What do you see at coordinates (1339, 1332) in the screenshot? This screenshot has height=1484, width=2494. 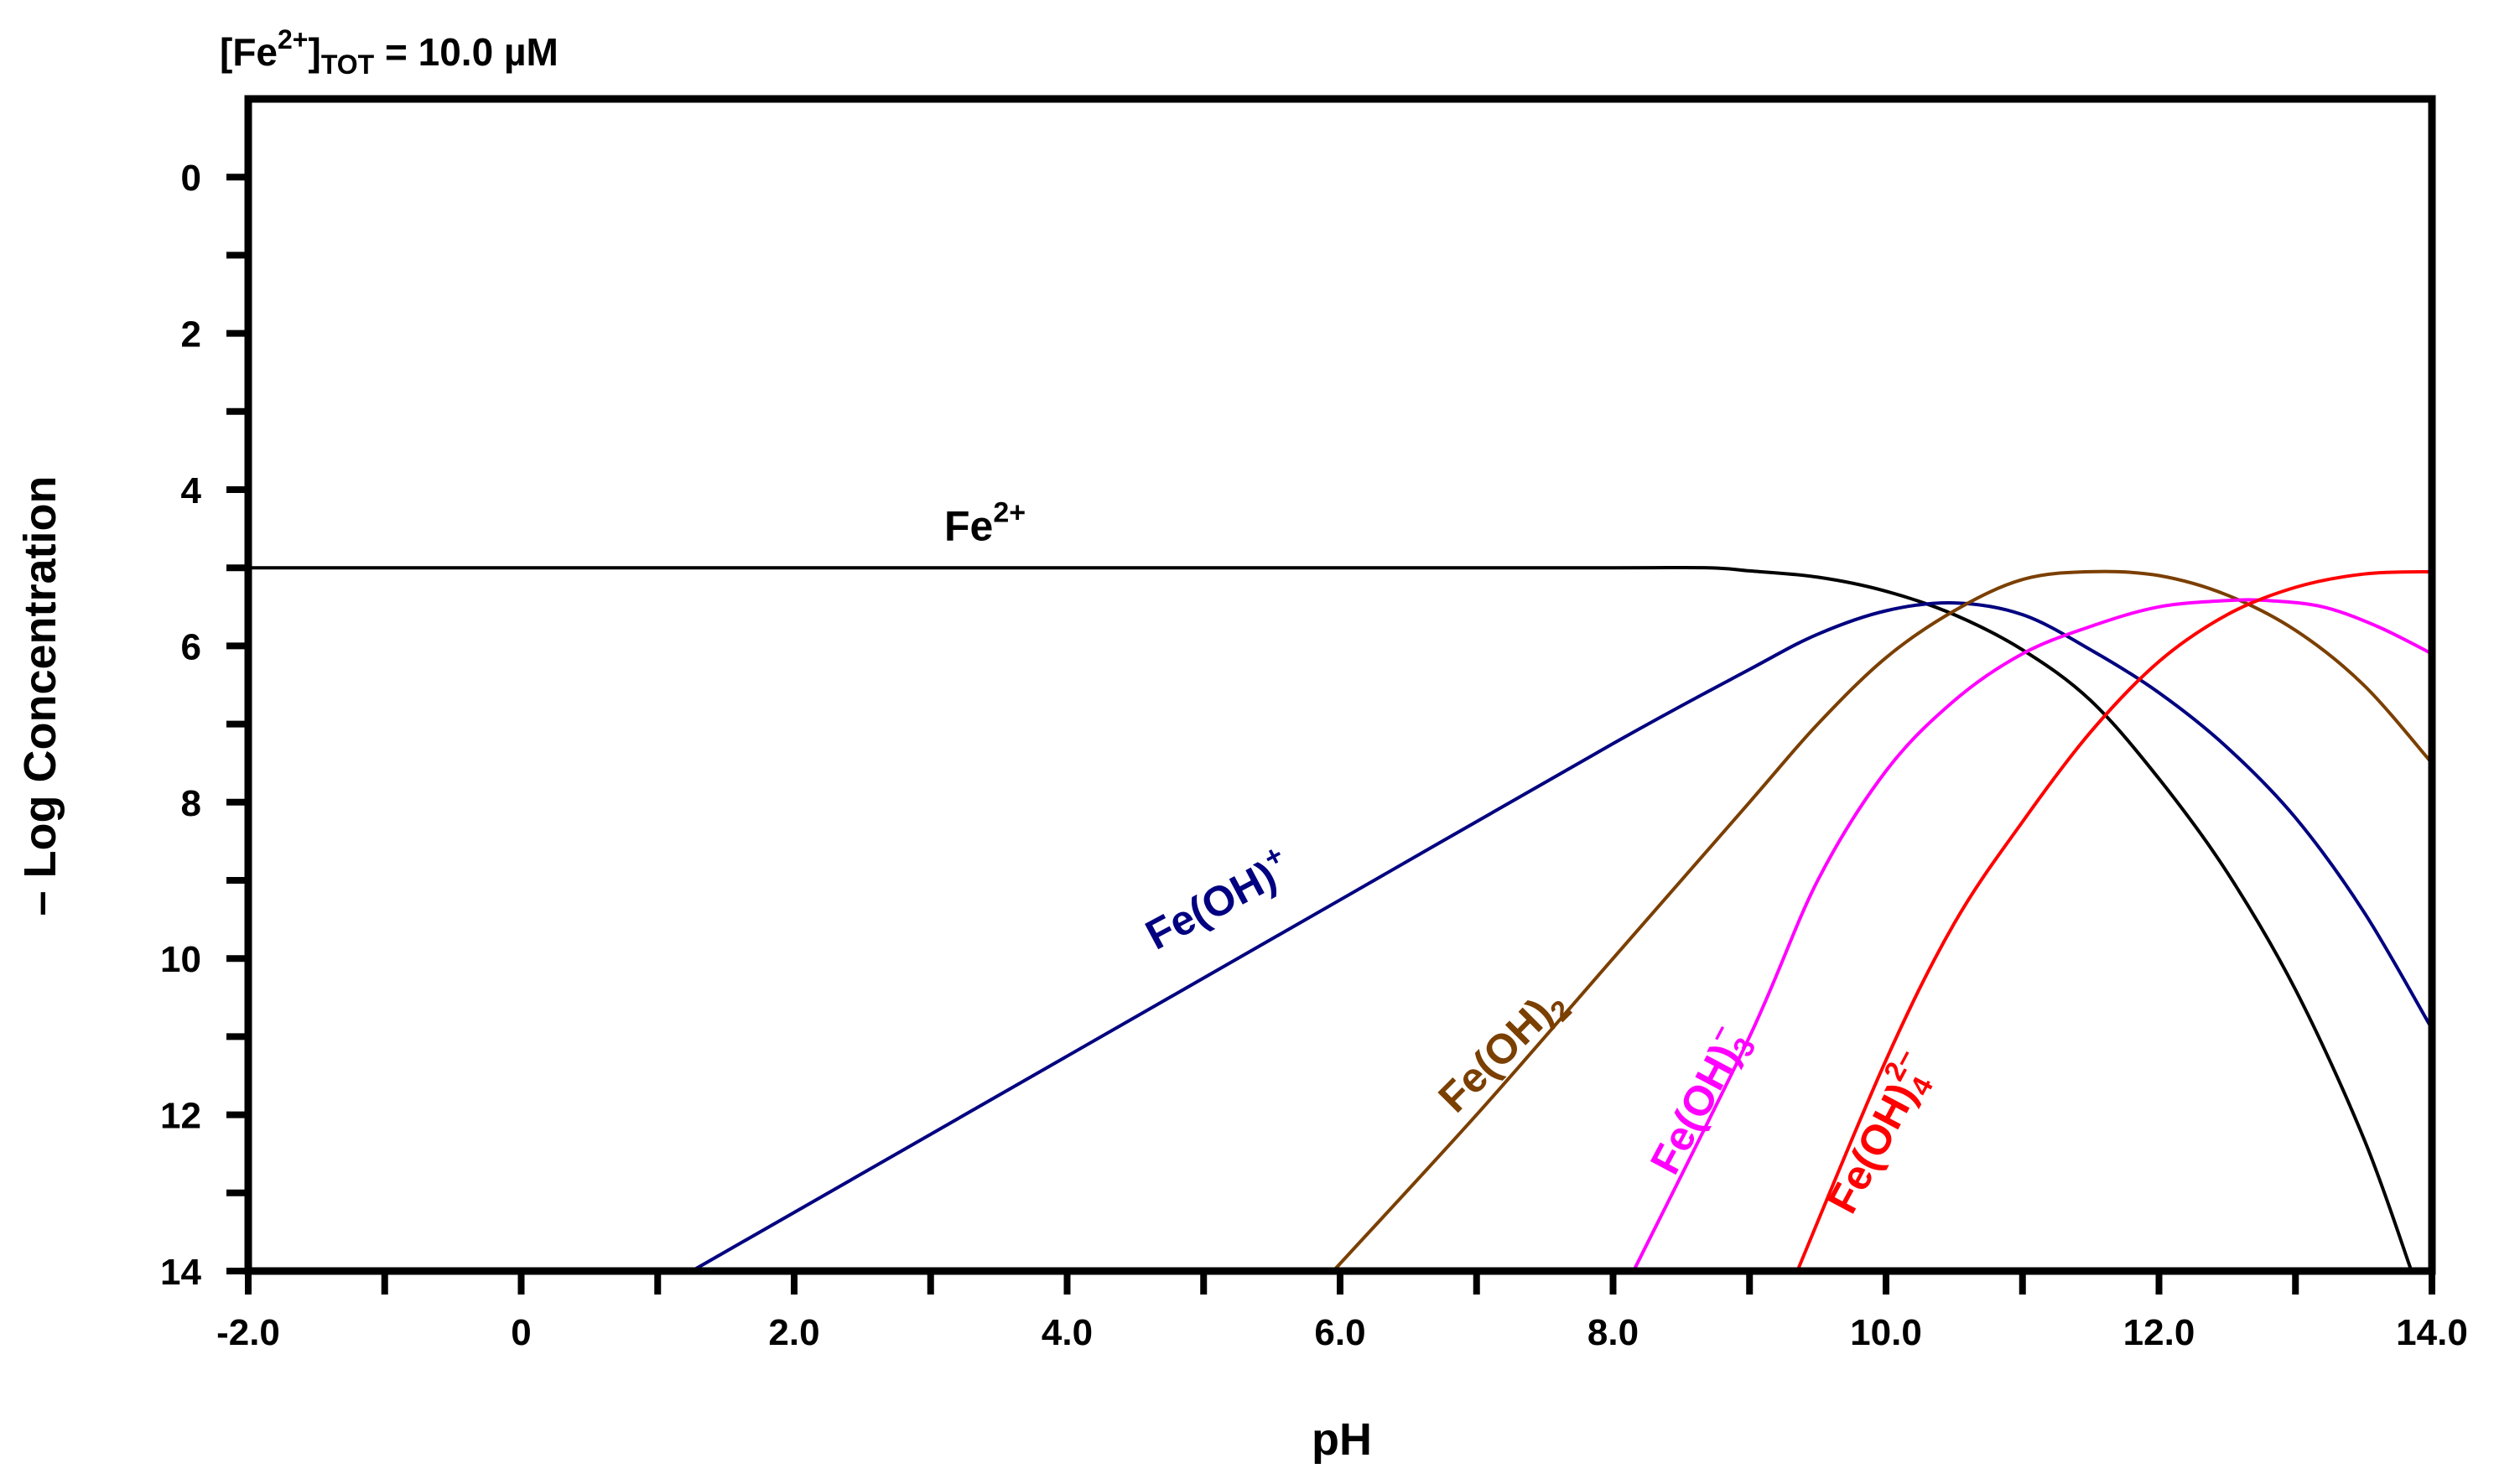 I see `x-tick-label: 6.0` at bounding box center [1339, 1332].